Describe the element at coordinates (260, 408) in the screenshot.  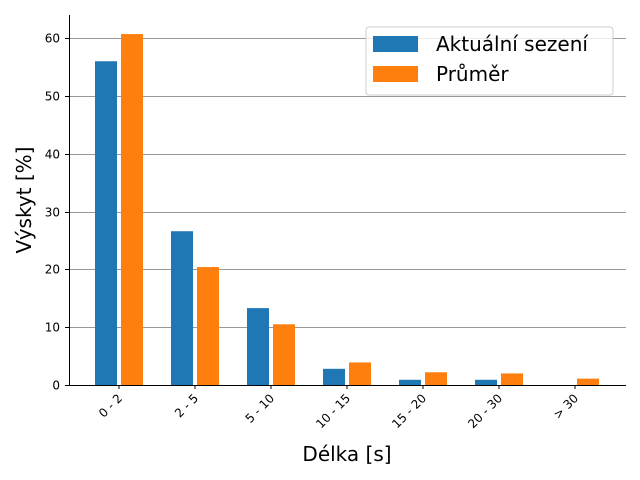
I see `x-tick-label: 5 - 10` at that location.